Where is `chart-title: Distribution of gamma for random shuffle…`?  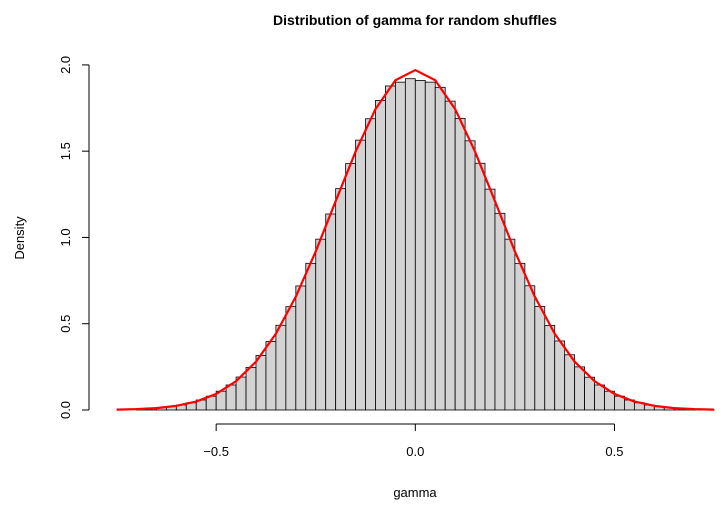 chart-title: Distribution of gamma for random shuffle… is located at coordinates (415, 20).